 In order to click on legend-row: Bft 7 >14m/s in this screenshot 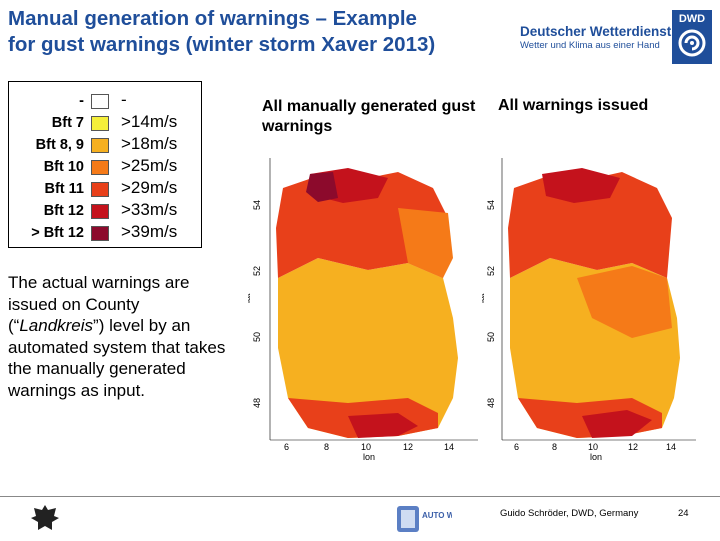, I will do `click(105, 123)`.